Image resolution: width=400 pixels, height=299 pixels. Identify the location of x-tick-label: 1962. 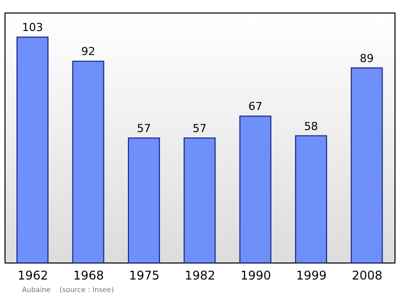
(33, 275).